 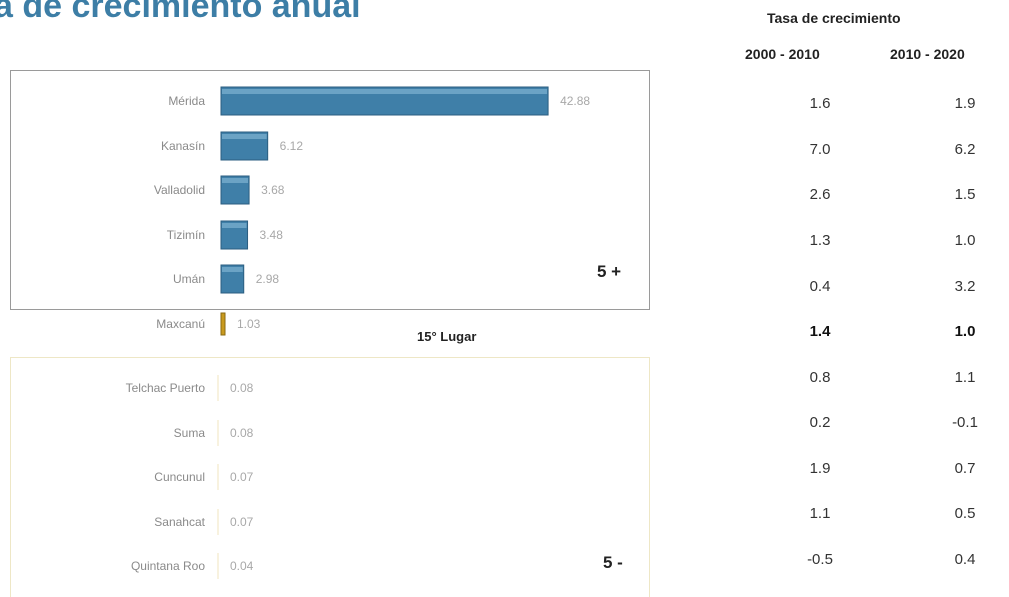 I want to click on table-row: 0.4 3.2, so click(x=880, y=289).